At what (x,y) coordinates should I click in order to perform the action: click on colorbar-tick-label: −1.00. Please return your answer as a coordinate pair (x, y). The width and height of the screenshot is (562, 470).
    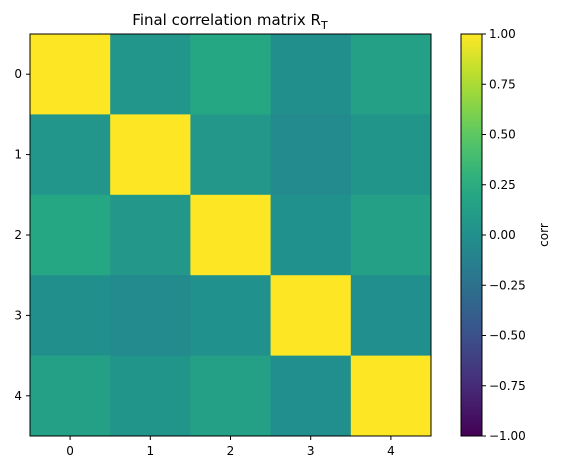
    Looking at the image, I should click on (507, 436).